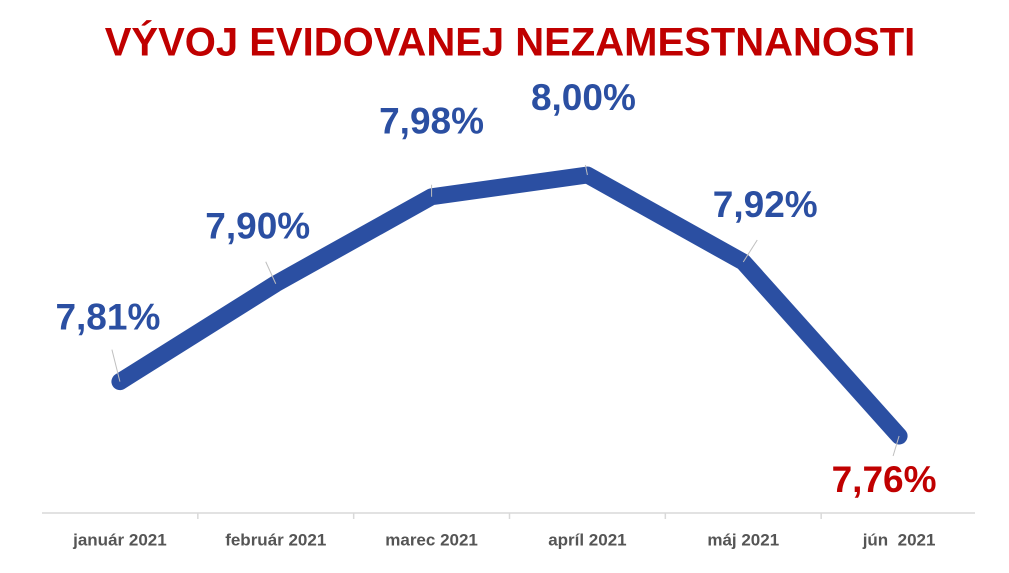 The image size is (1009, 573). I want to click on value-label: 7,76%, so click(884, 479).